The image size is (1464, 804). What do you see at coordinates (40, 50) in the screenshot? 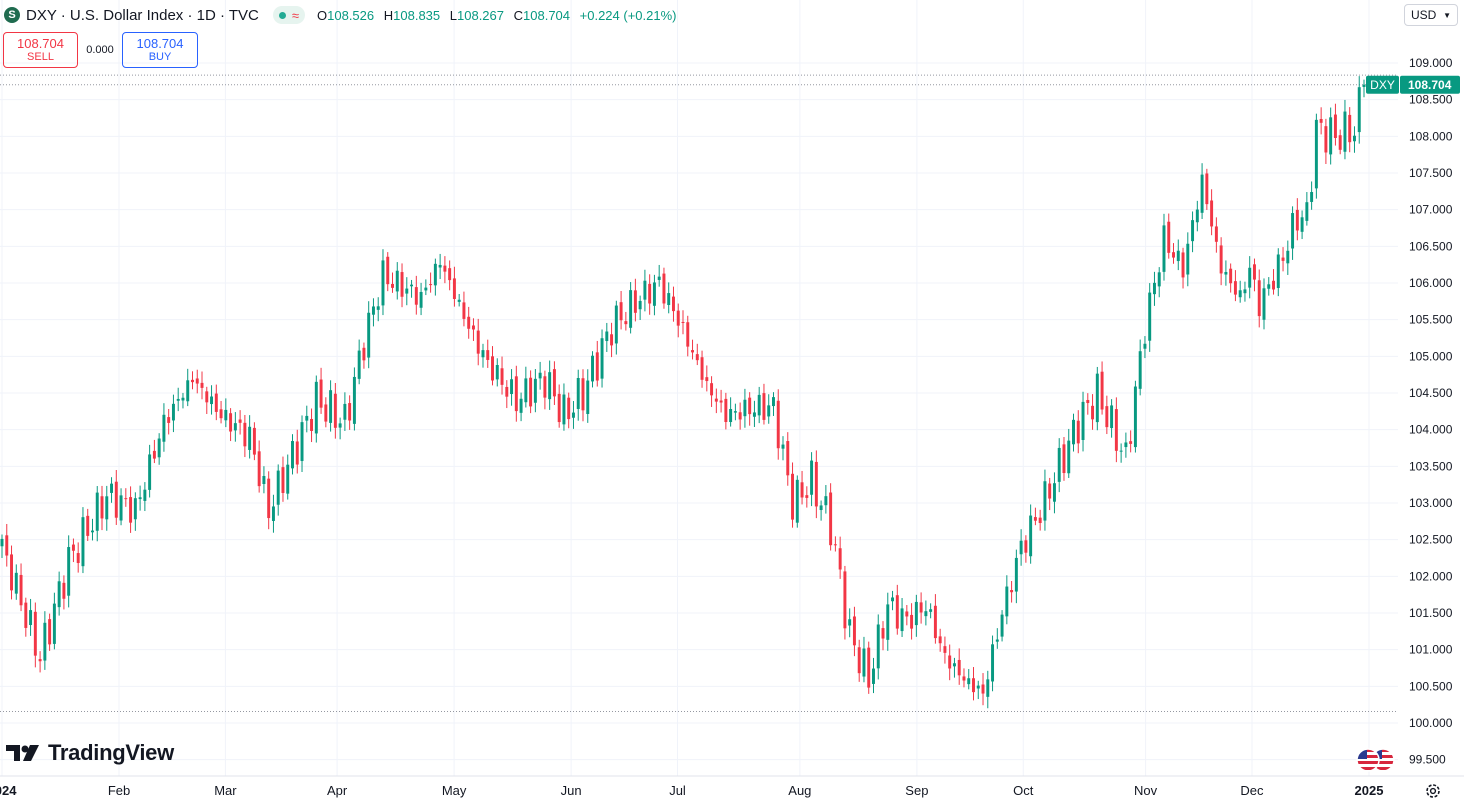
I see `sell-button: 108.704 SELL` at bounding box center [40, 50].